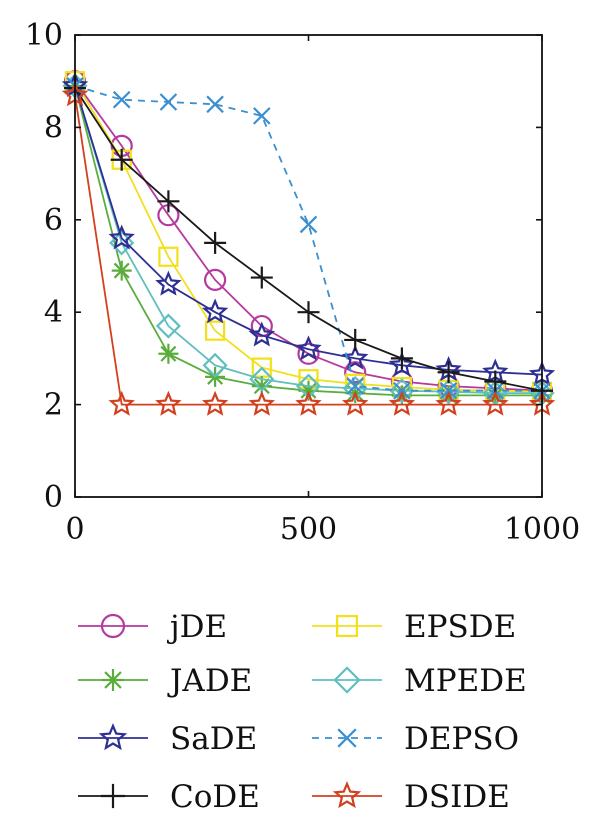  What do you see at coordinates (308, 529) in the screenshot?
I see `x-tick-label: 500` at bounding box center [308, 529].